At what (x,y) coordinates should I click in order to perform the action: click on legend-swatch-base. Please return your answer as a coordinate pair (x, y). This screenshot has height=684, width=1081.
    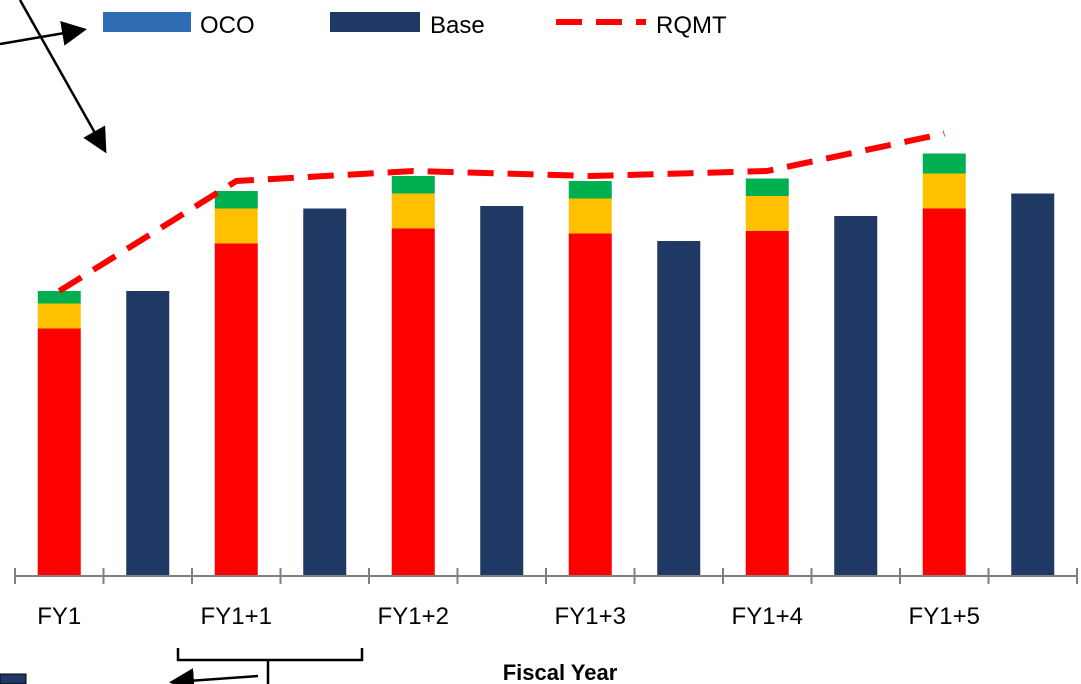
    Looking at the image, I should click on (375, 22).